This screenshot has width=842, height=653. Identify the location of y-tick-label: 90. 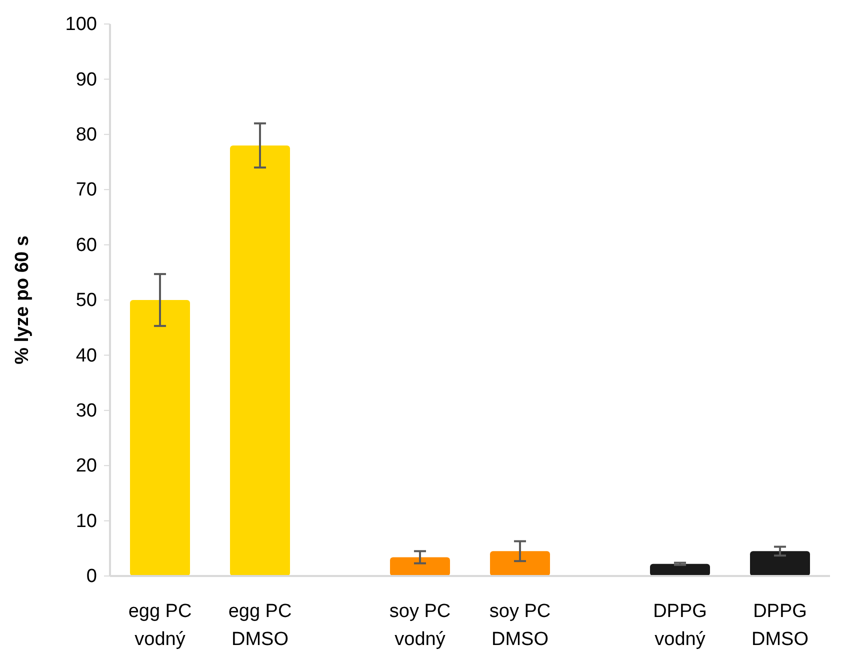
(86, 79).